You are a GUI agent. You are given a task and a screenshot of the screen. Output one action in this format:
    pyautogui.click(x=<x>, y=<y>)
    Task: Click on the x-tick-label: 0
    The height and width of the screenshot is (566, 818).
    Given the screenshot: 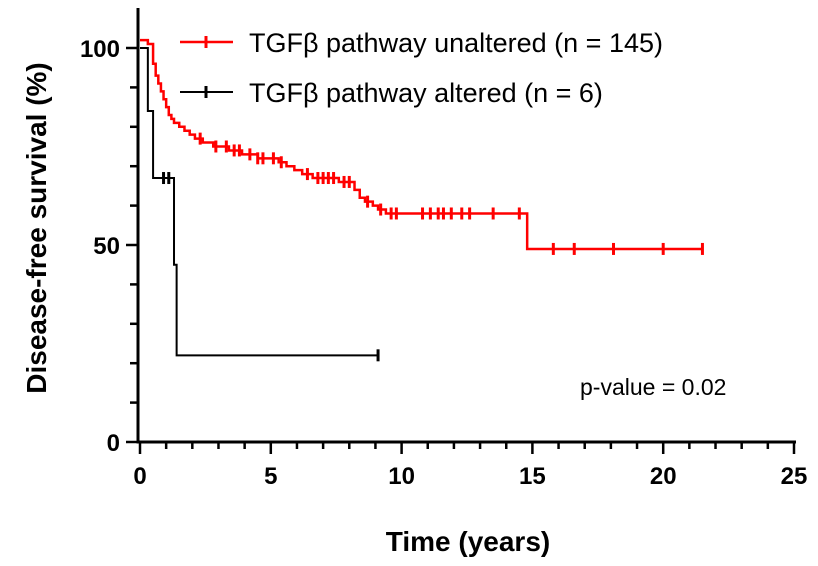 What is the action you would take?
    pyautogui.click(x=139, y=476)
    